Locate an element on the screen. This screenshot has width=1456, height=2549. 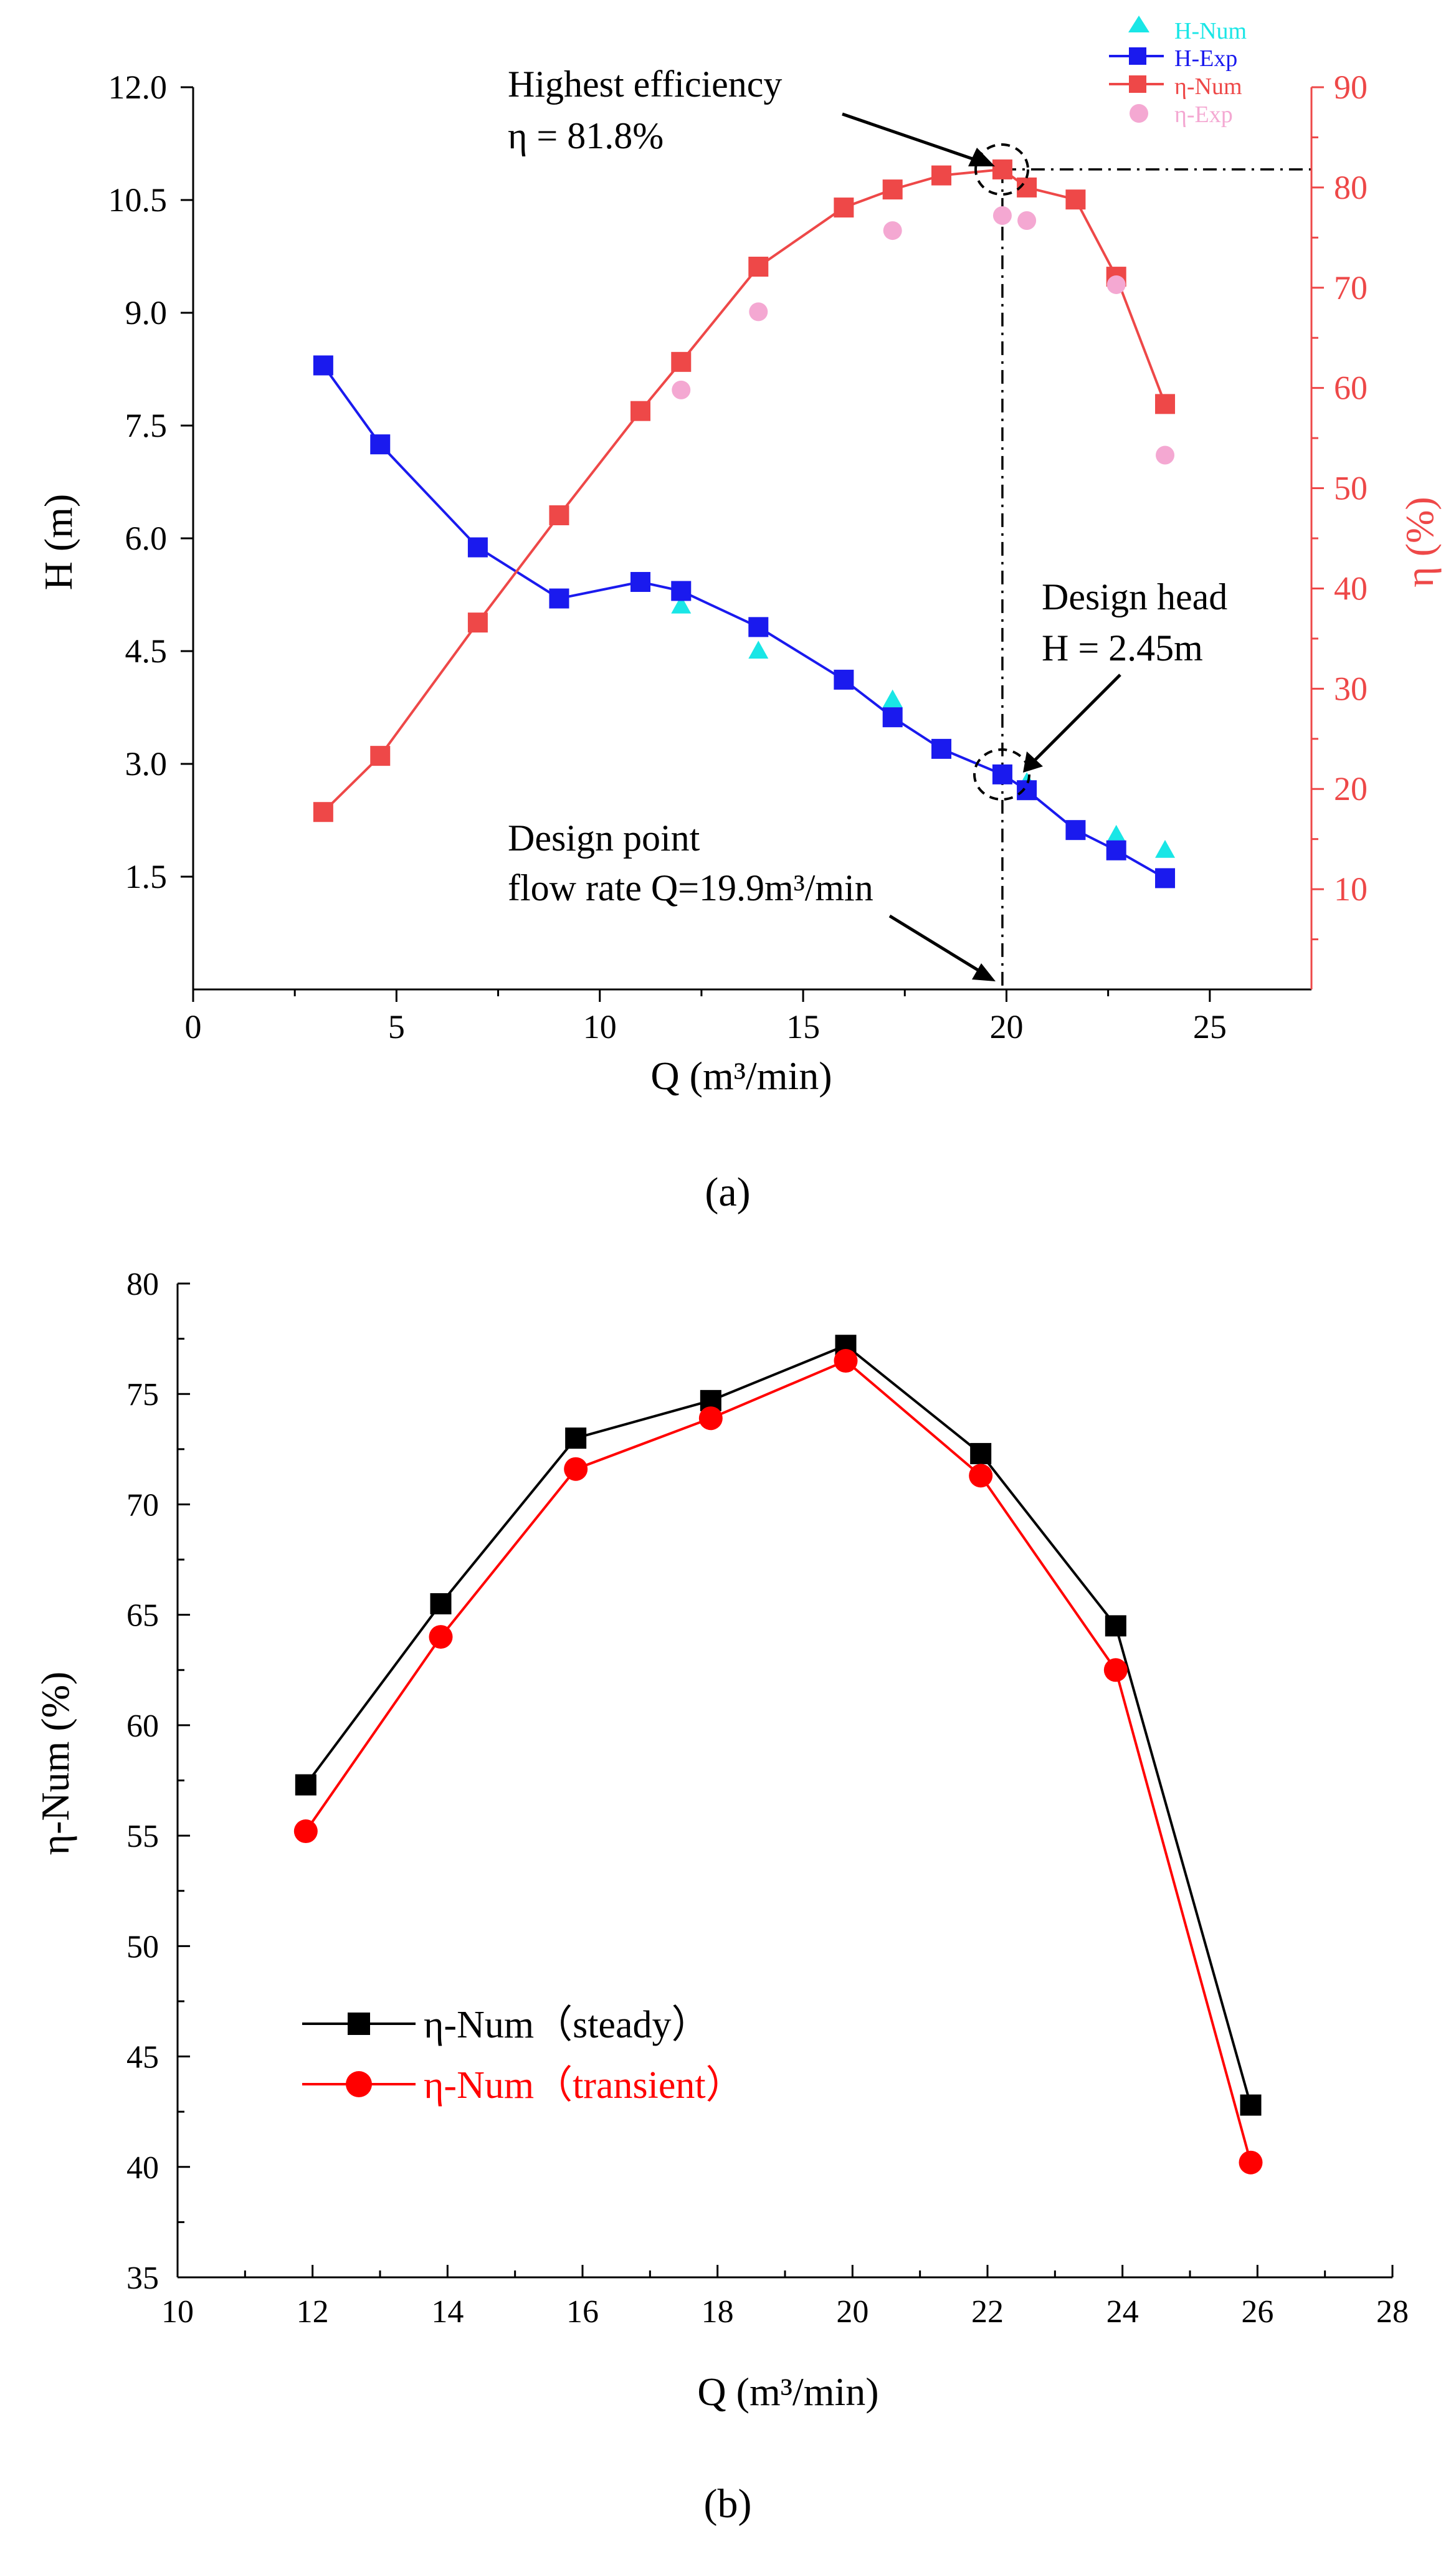
chart-a-ytick-right-label: 70 is located at coordinates (1351, 288).